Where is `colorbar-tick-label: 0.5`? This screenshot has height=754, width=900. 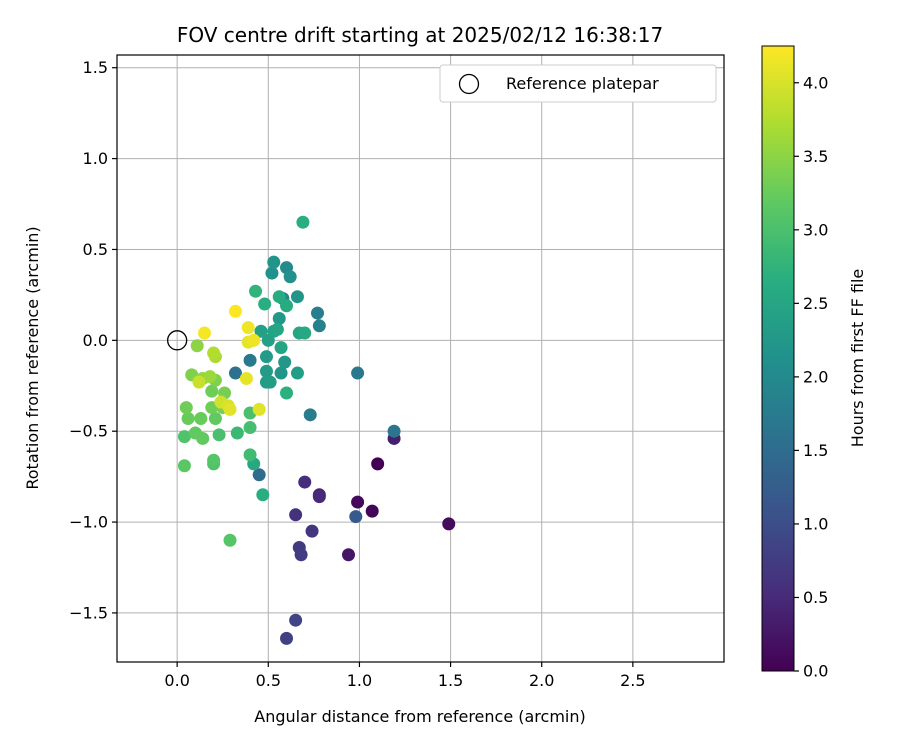
colorbar-tick-label: 0.5 is located at coordinates (815, 597).